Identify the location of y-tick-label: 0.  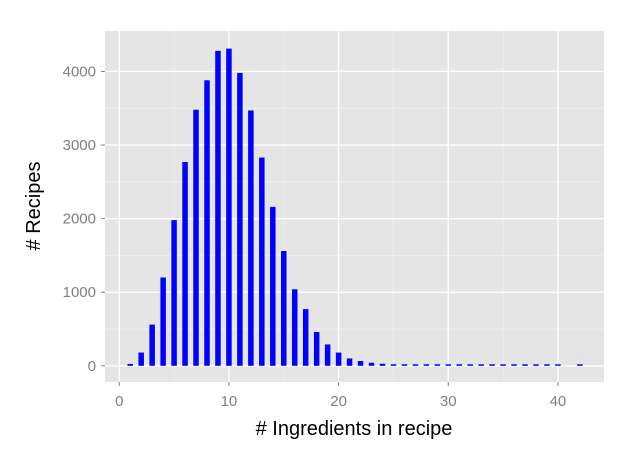
(92, 366).